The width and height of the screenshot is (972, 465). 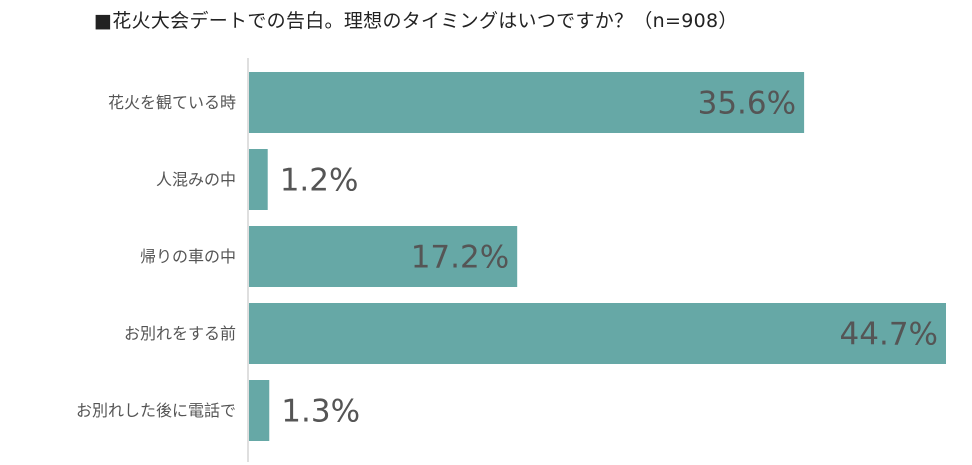 What do you see at coordinates (416, 21) in the screenshot?
I see `chart-title: ■花火大会デートでの告白。理想のタイミングはいつですか？（n=908）` at bounding box center [416, 21].